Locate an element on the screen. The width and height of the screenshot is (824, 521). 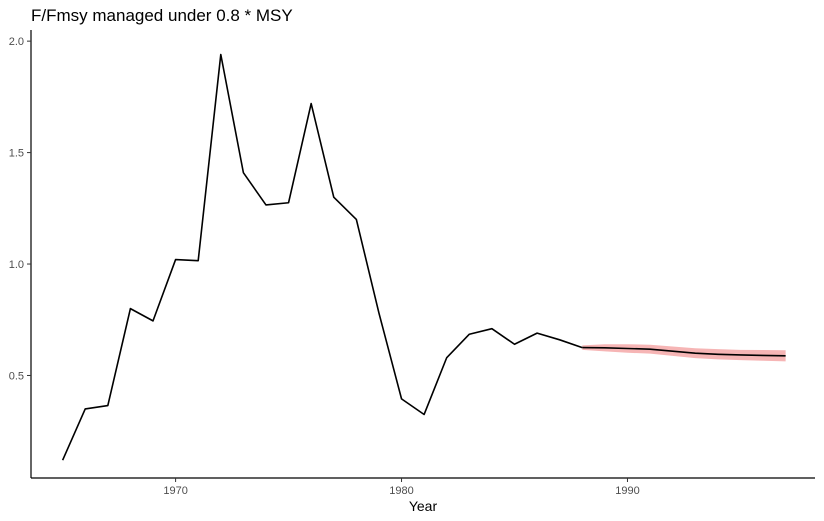
y-tick-label: 1.0 is located at coordinates (16, 265).